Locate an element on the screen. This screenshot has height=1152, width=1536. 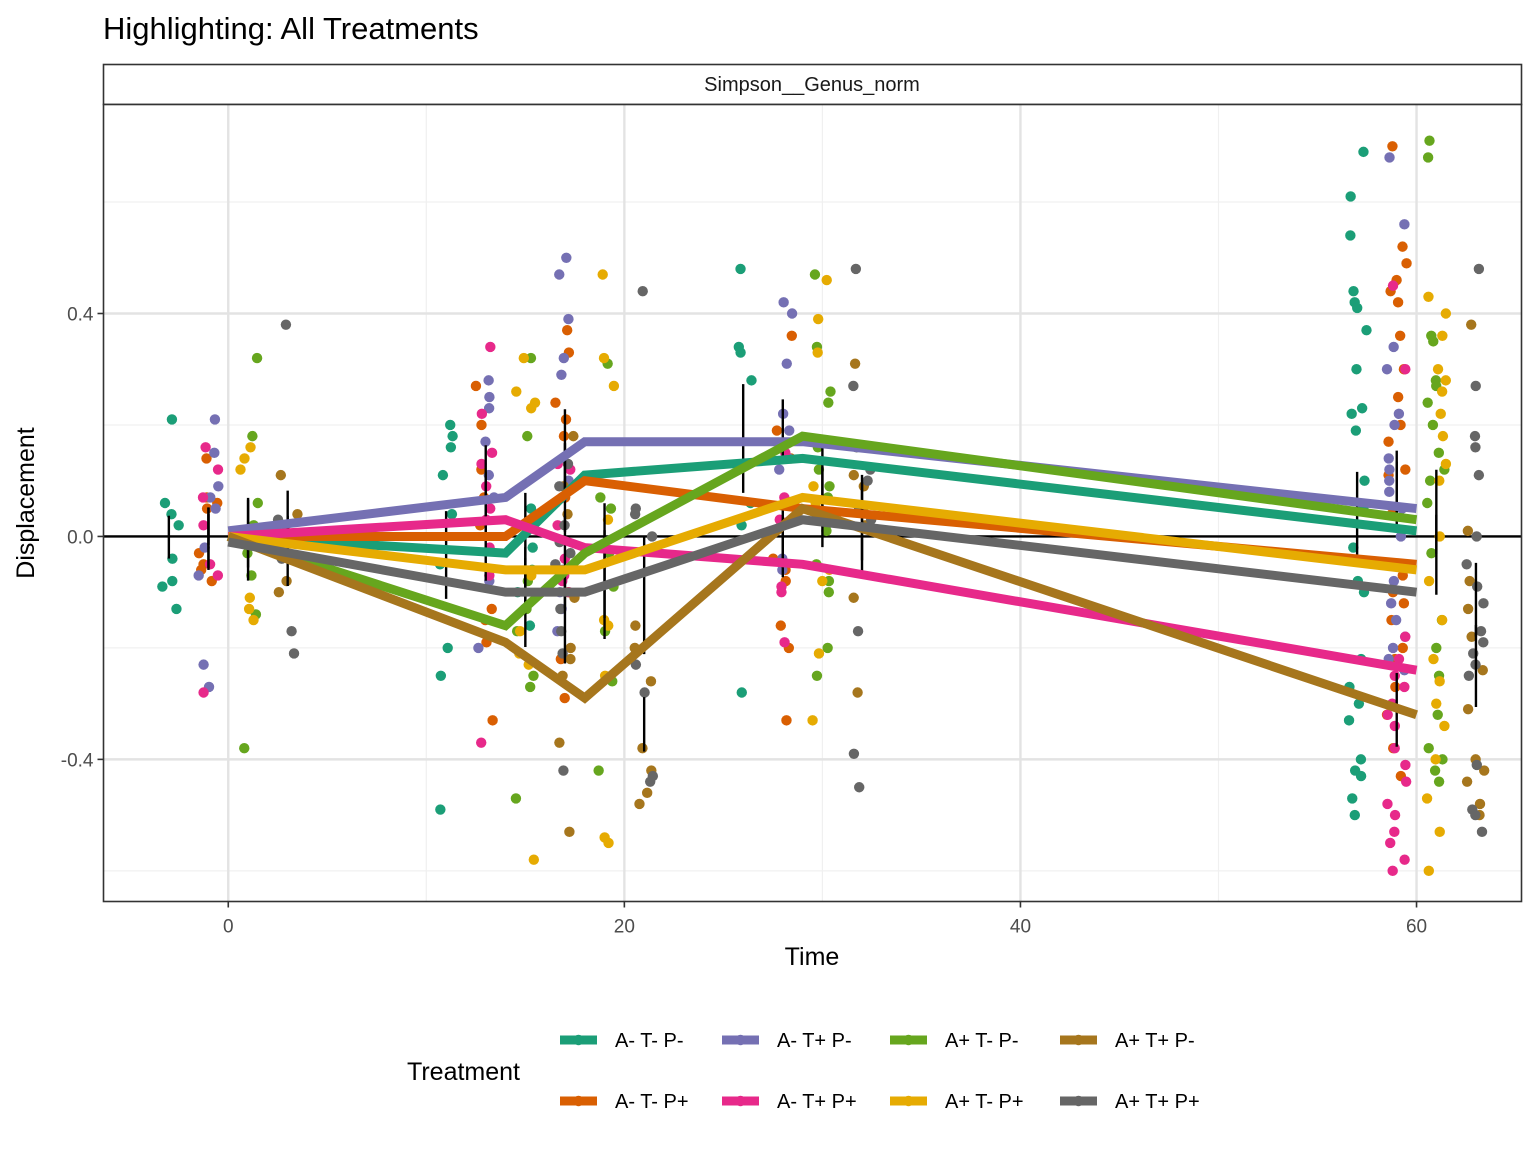
y-axis-label: Displacement is located at coordinates (26, 503).